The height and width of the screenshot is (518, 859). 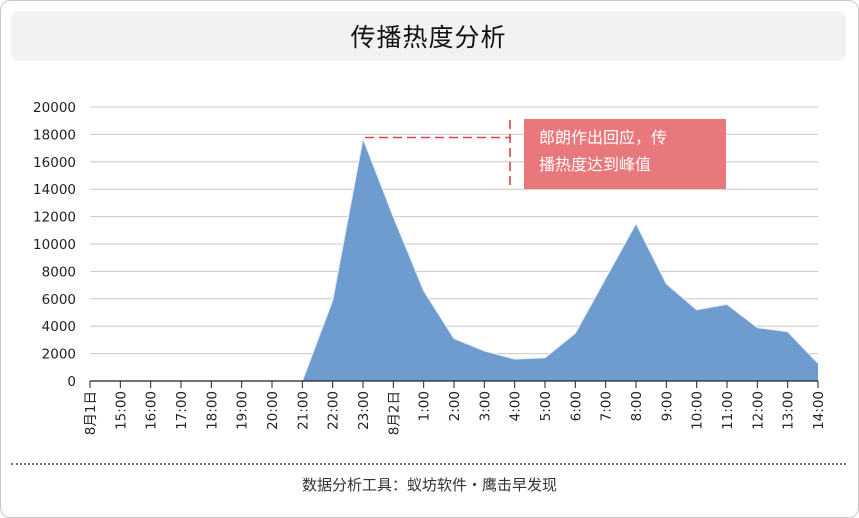 What do you see at coordinates (758, 410) in the screenshot?
I see `x-tick-label: 12:00` at bounding box center [758, 410].